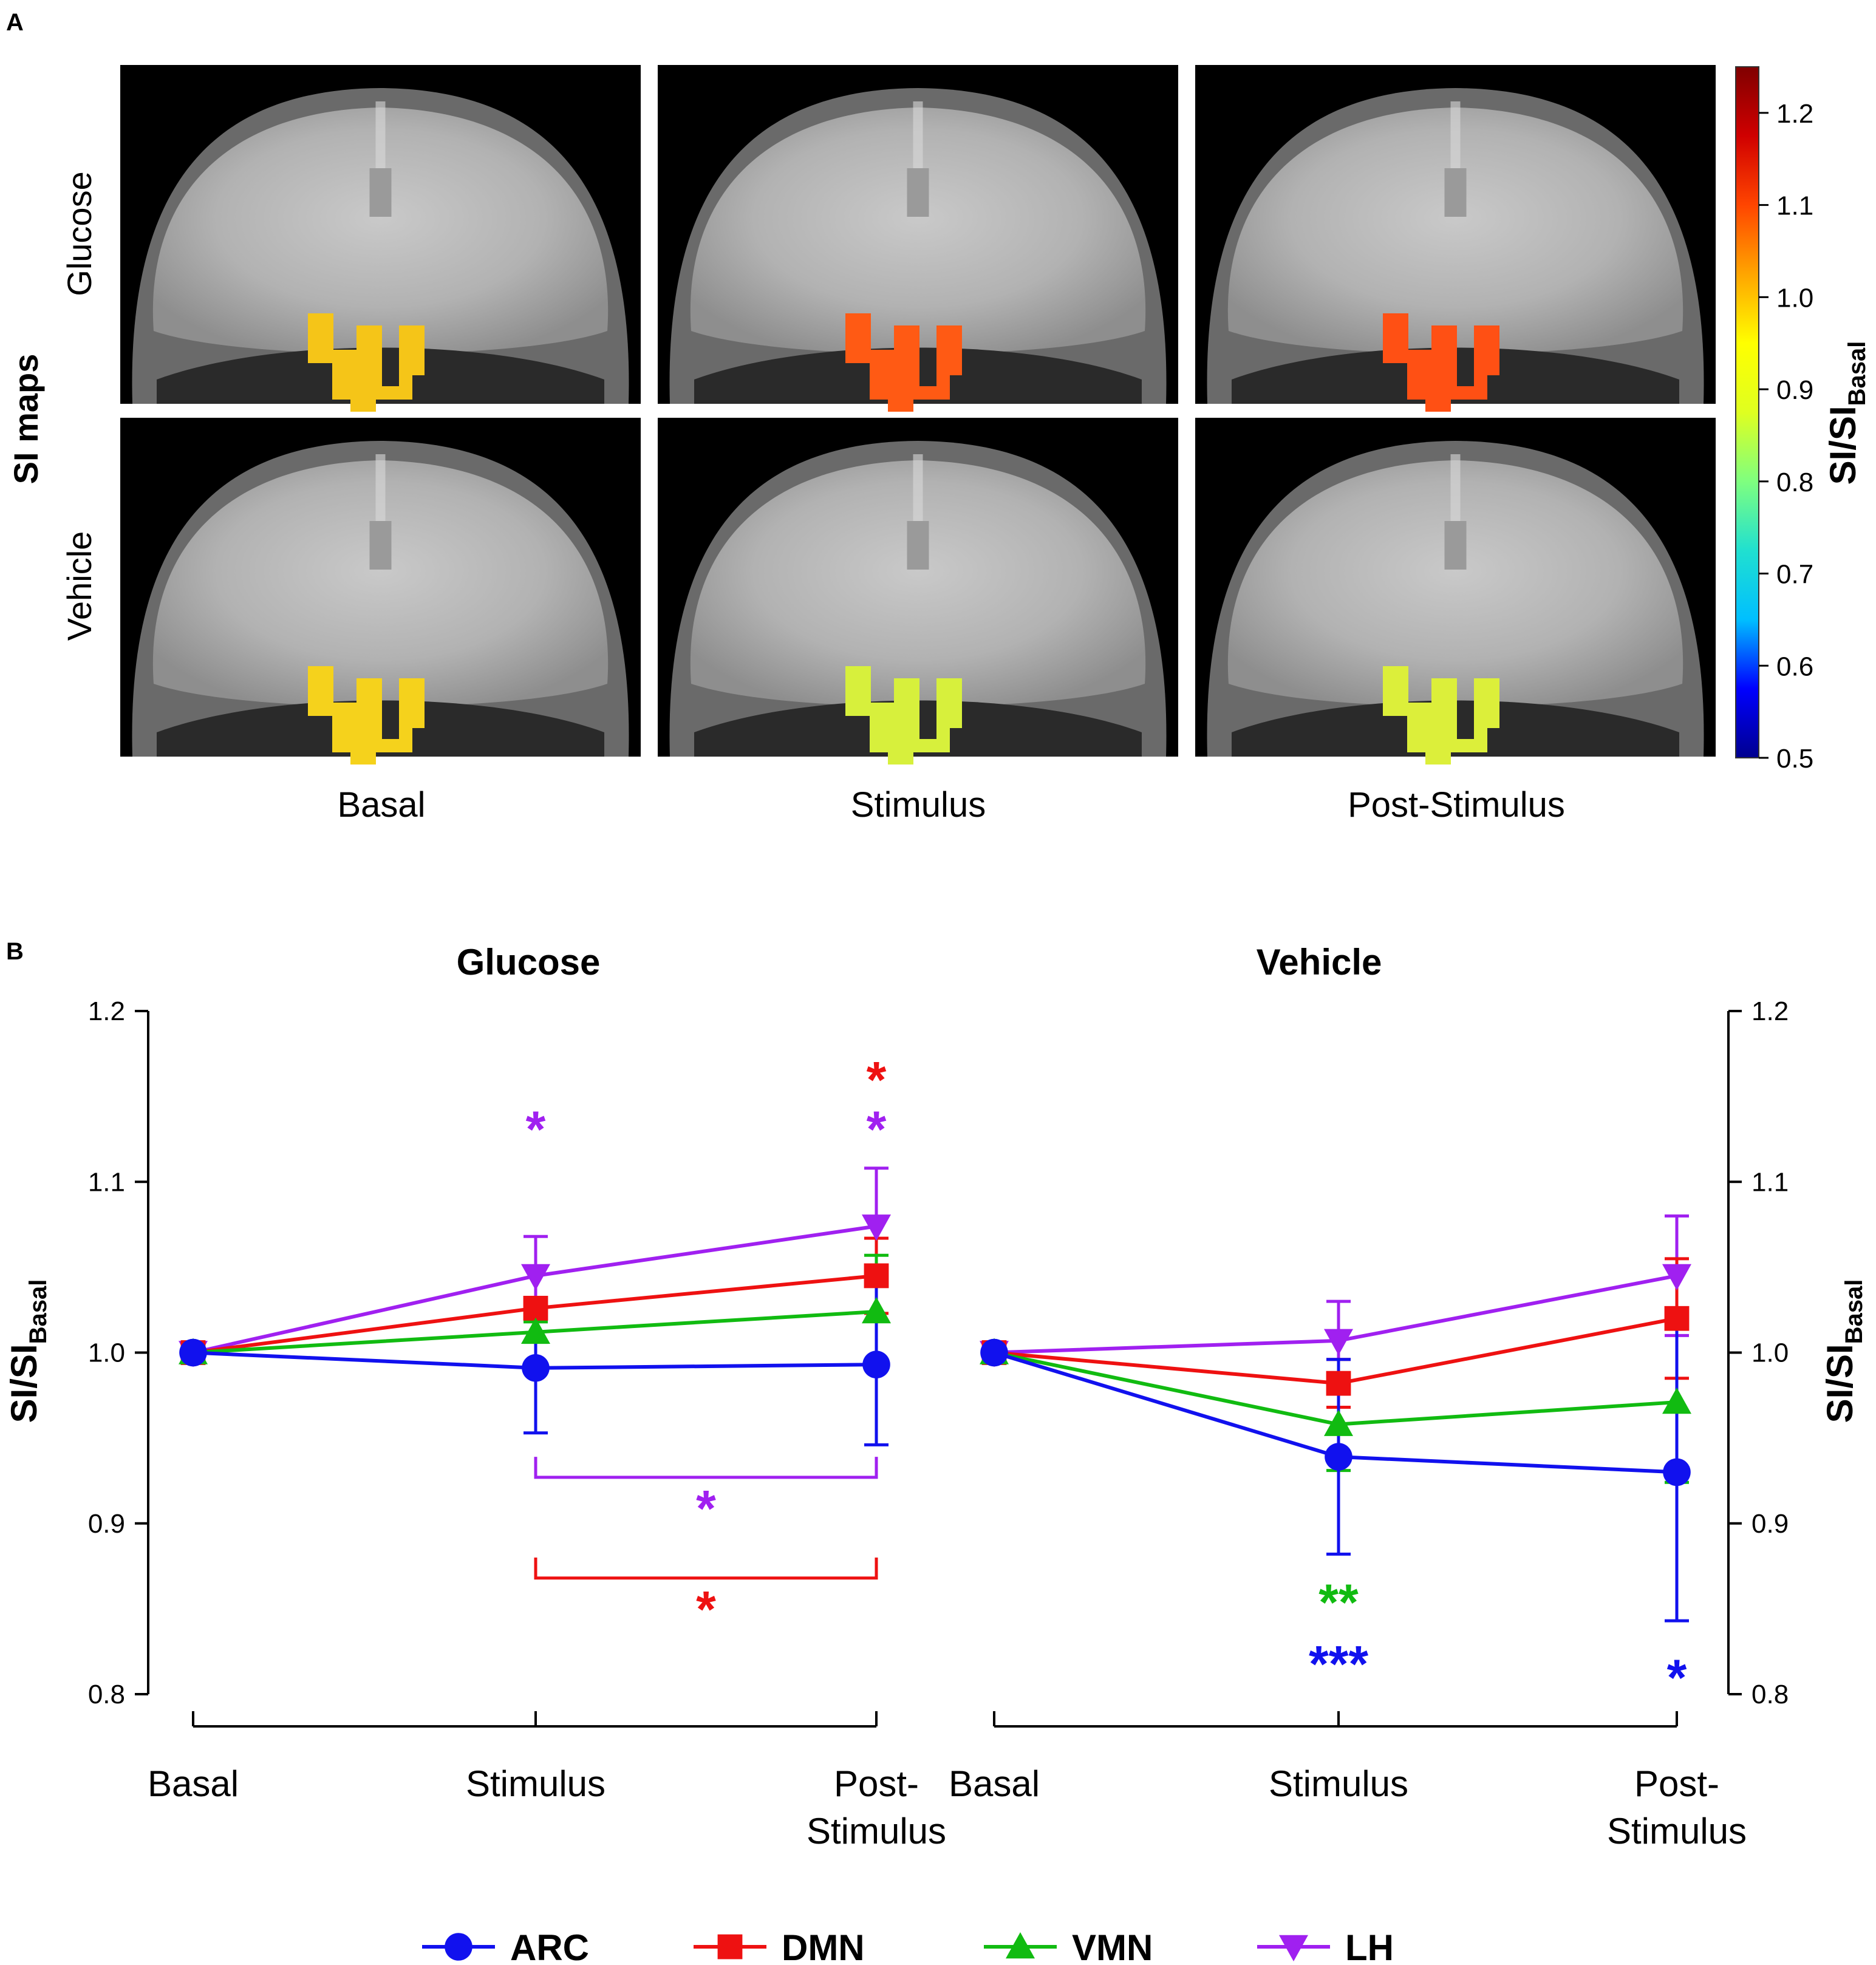 Image resolution: width=1876 pixels, height=1965 pixels. Describe the element at coordinates (823, 1946) in the screenshot. I see `legend-label: DMN` at that location.